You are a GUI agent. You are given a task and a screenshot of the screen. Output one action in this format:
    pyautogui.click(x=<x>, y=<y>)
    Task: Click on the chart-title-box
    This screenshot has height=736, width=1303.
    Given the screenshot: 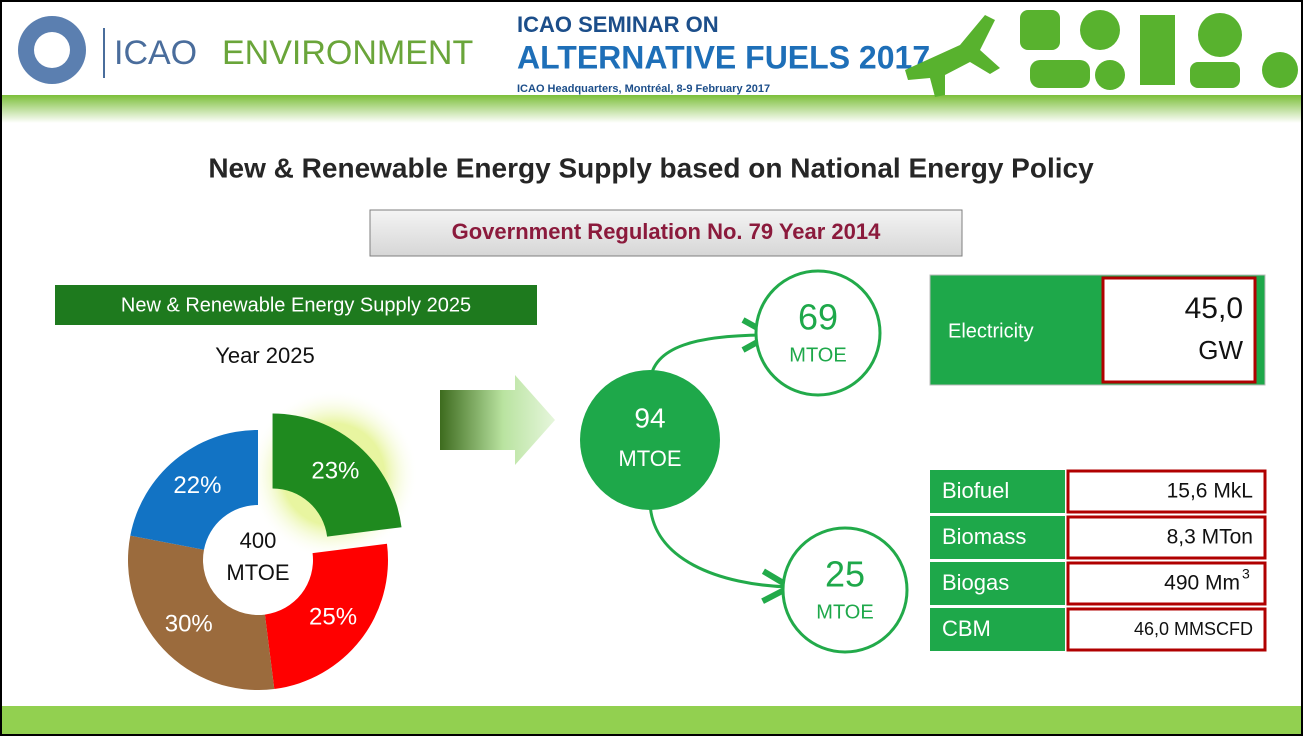 What is the action you would take?
    pyautogui.click(x=296, y=305)
    